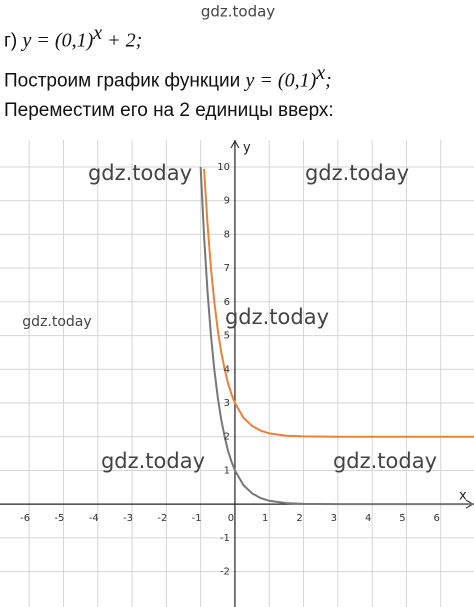 The width and height of the screenshot is (474, 607). What do you see at coordinates (169, 110) in the screenshot?
I see `step-line: Переместим его на 2 единицы вверх:` at bounding box center [169, 110].